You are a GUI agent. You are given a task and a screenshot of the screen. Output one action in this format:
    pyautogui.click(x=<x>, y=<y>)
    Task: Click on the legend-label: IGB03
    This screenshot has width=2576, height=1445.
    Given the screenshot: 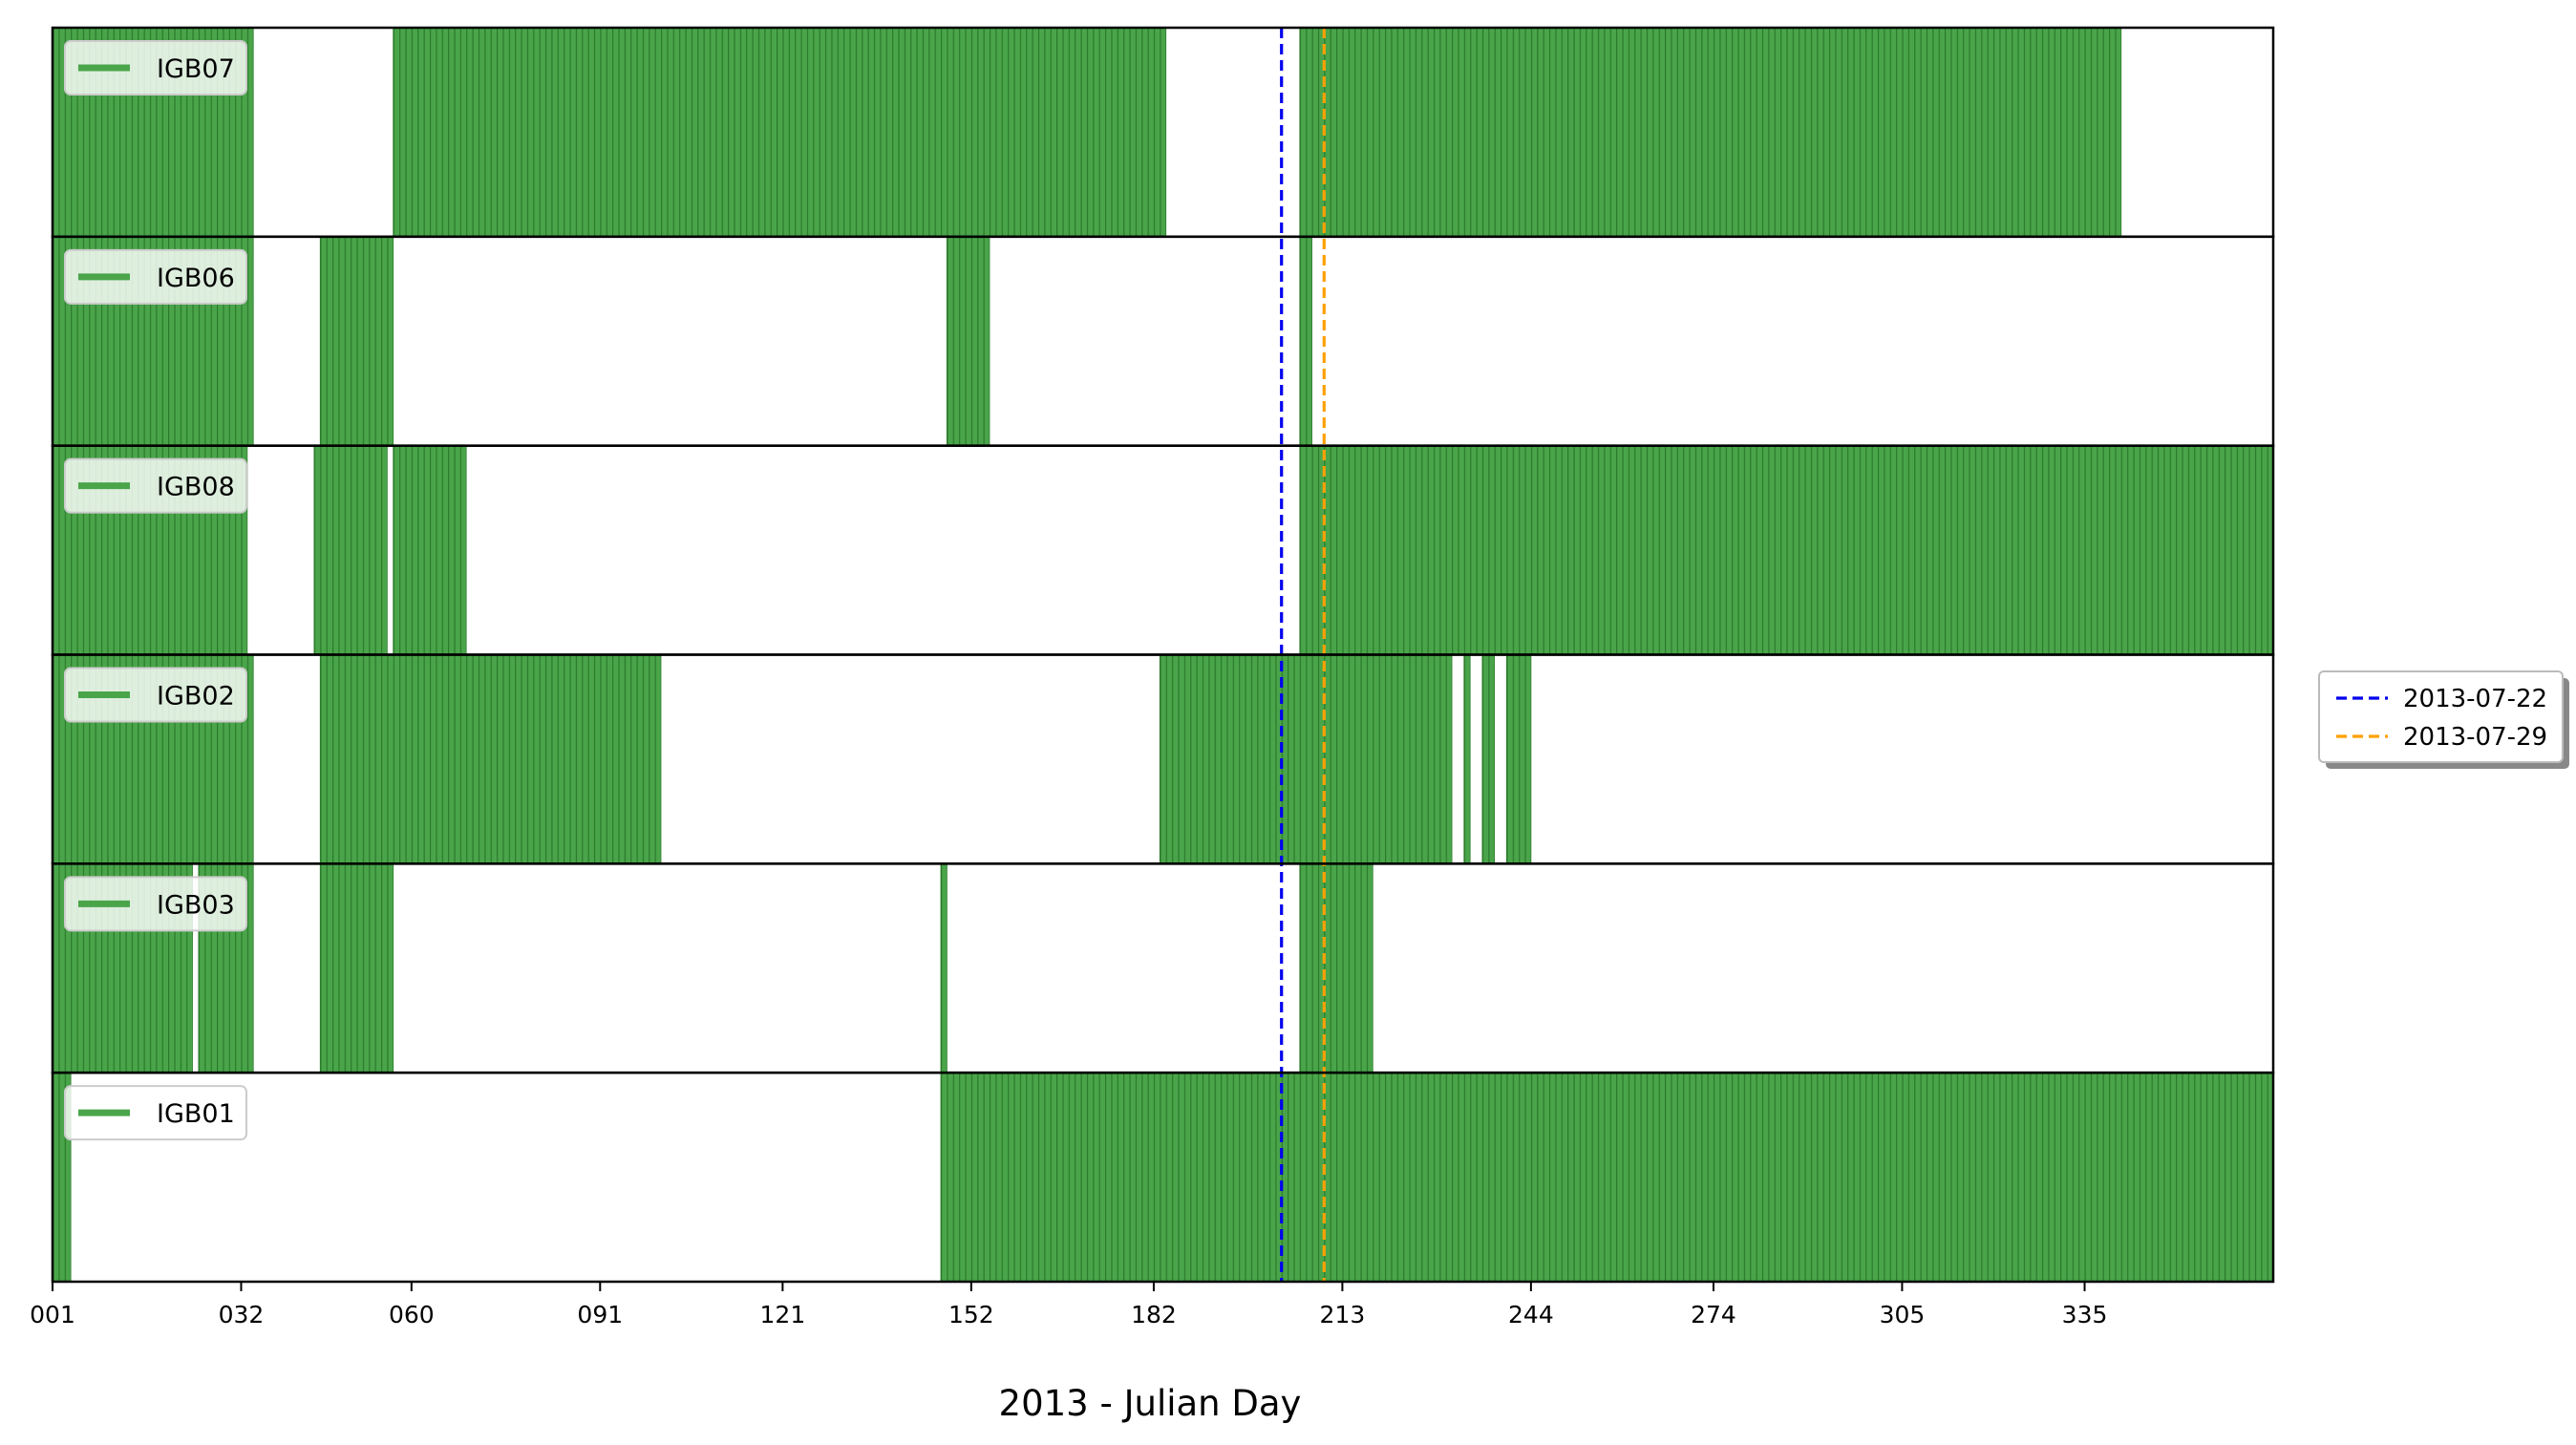 What is the action you would take?
    pyautogui.click(x=196, y=905)
    